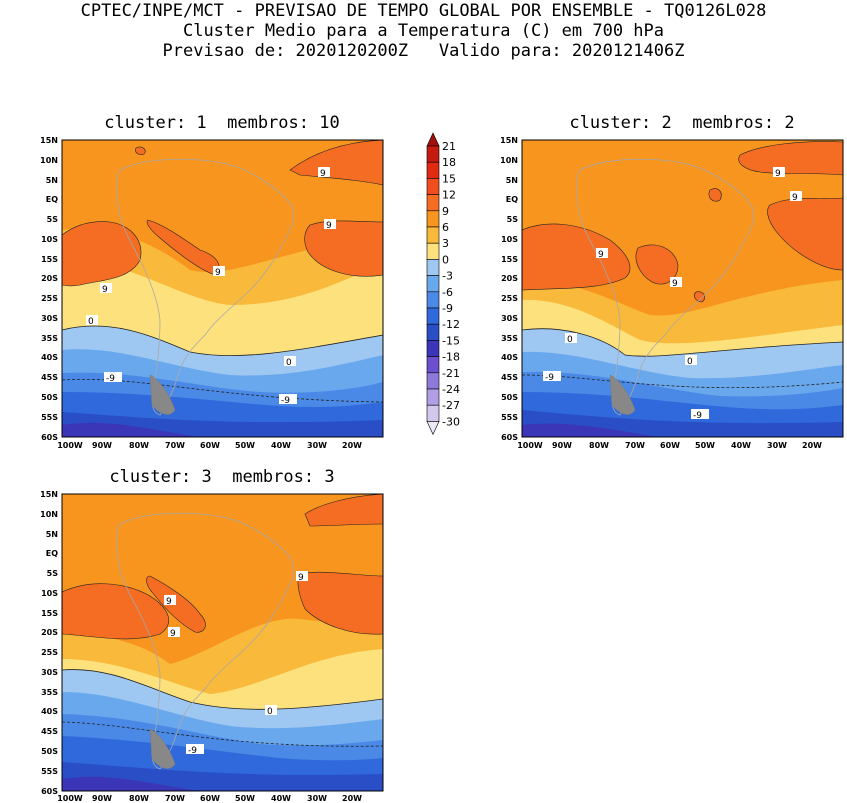 The image size is (847, 803). Describe the element at coordinates (705, 445) in the screenshot. I see `lon-tick: 50W` at that location.